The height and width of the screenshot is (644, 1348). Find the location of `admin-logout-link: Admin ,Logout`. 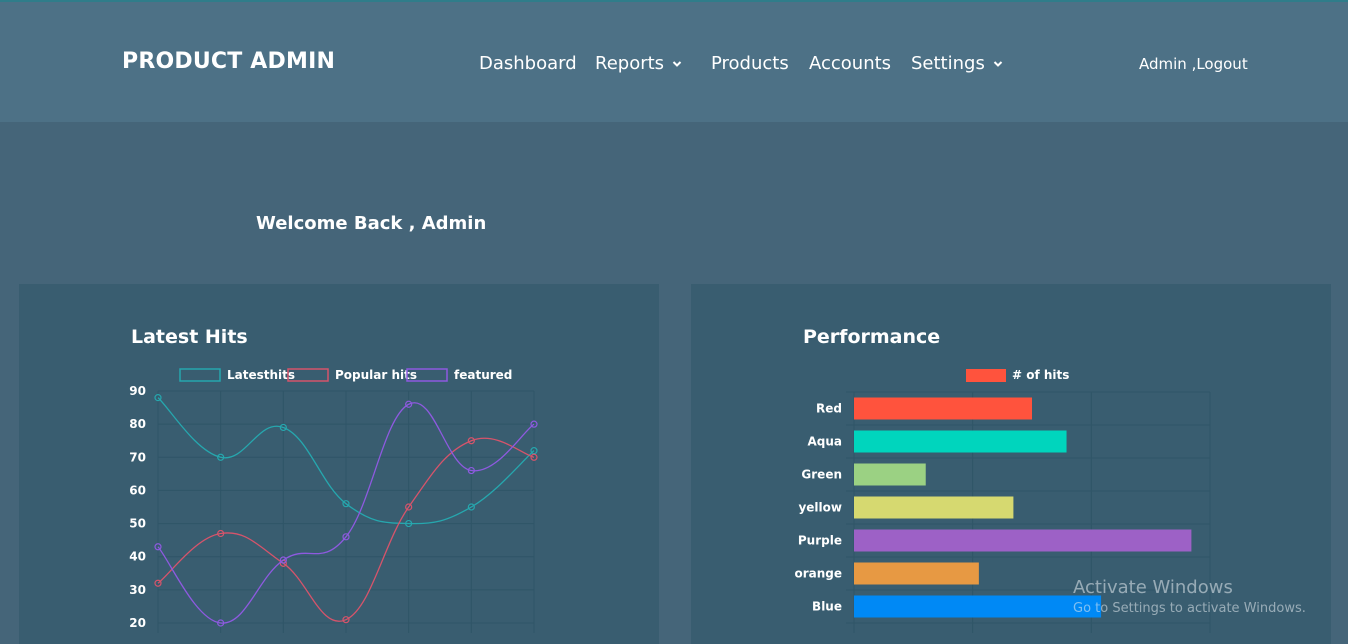

admin-logout-link: Admin ,Logout is located at coordinates (1193, 64).